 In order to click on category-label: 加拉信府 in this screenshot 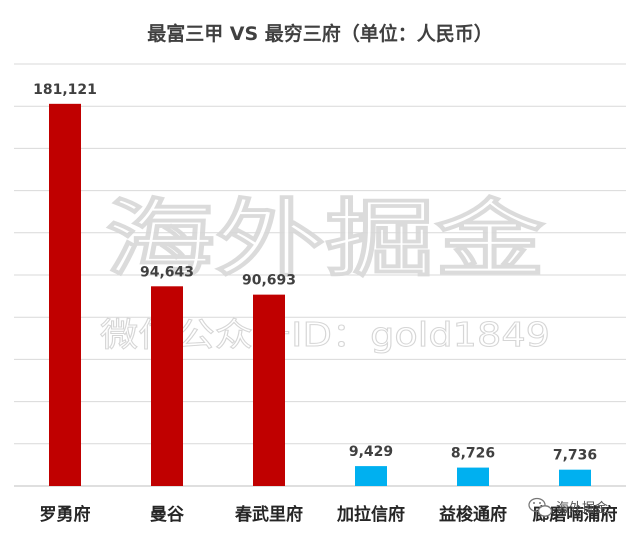, I will do `click(370, 514)`.